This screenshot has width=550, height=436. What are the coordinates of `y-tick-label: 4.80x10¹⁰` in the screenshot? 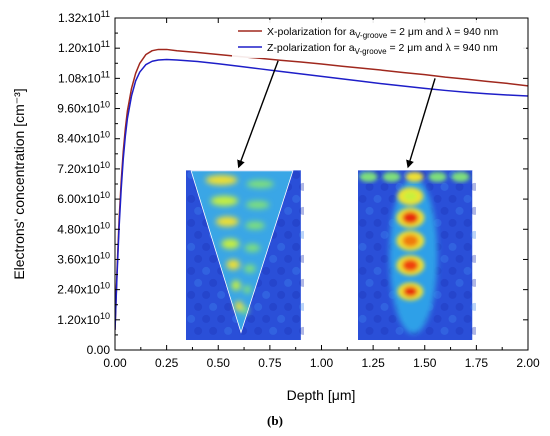 It's located at (83, 228).